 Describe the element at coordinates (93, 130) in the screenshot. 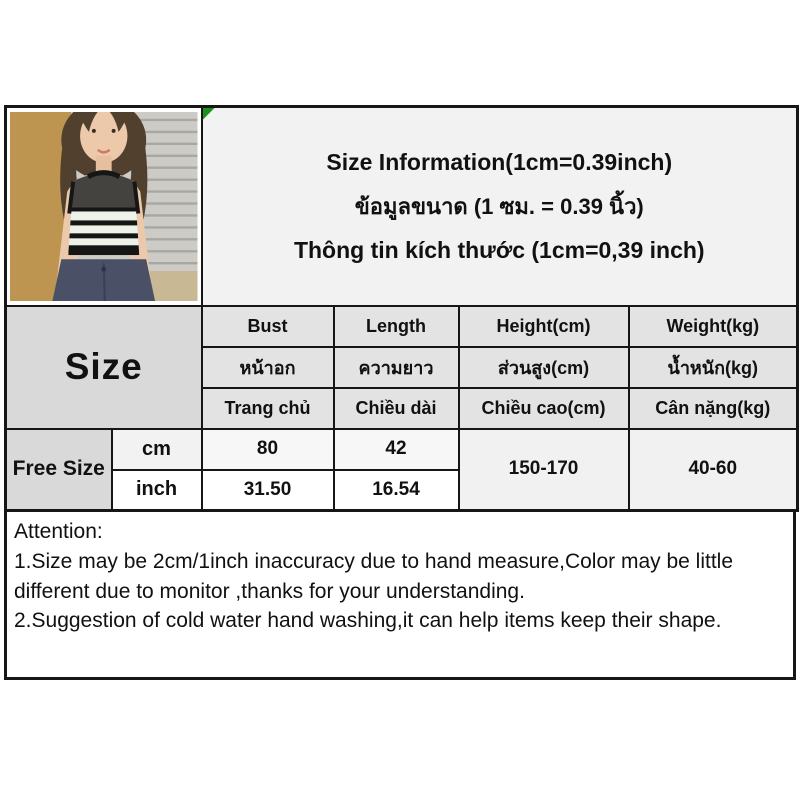

I see `model-eye-left` at that location.